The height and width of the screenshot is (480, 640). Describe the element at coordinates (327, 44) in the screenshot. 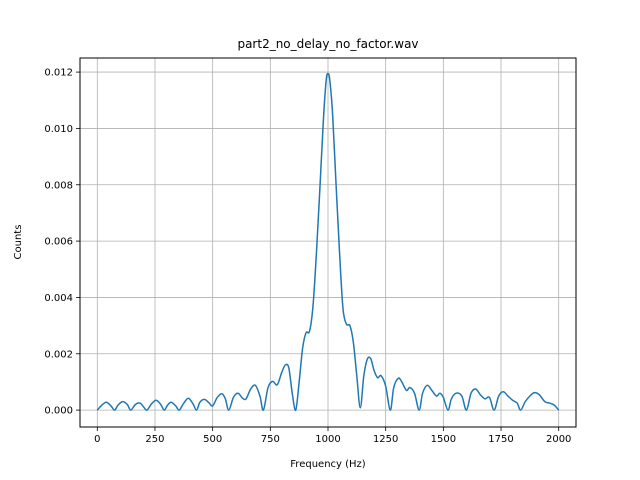

I see `chart-title: part2_no_delay_no_factor.wav` at that location.